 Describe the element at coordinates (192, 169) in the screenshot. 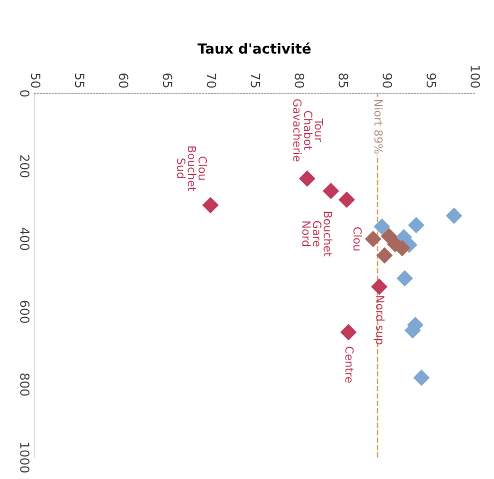

I see `annotation: Clou Bouchet Sud` at that location.